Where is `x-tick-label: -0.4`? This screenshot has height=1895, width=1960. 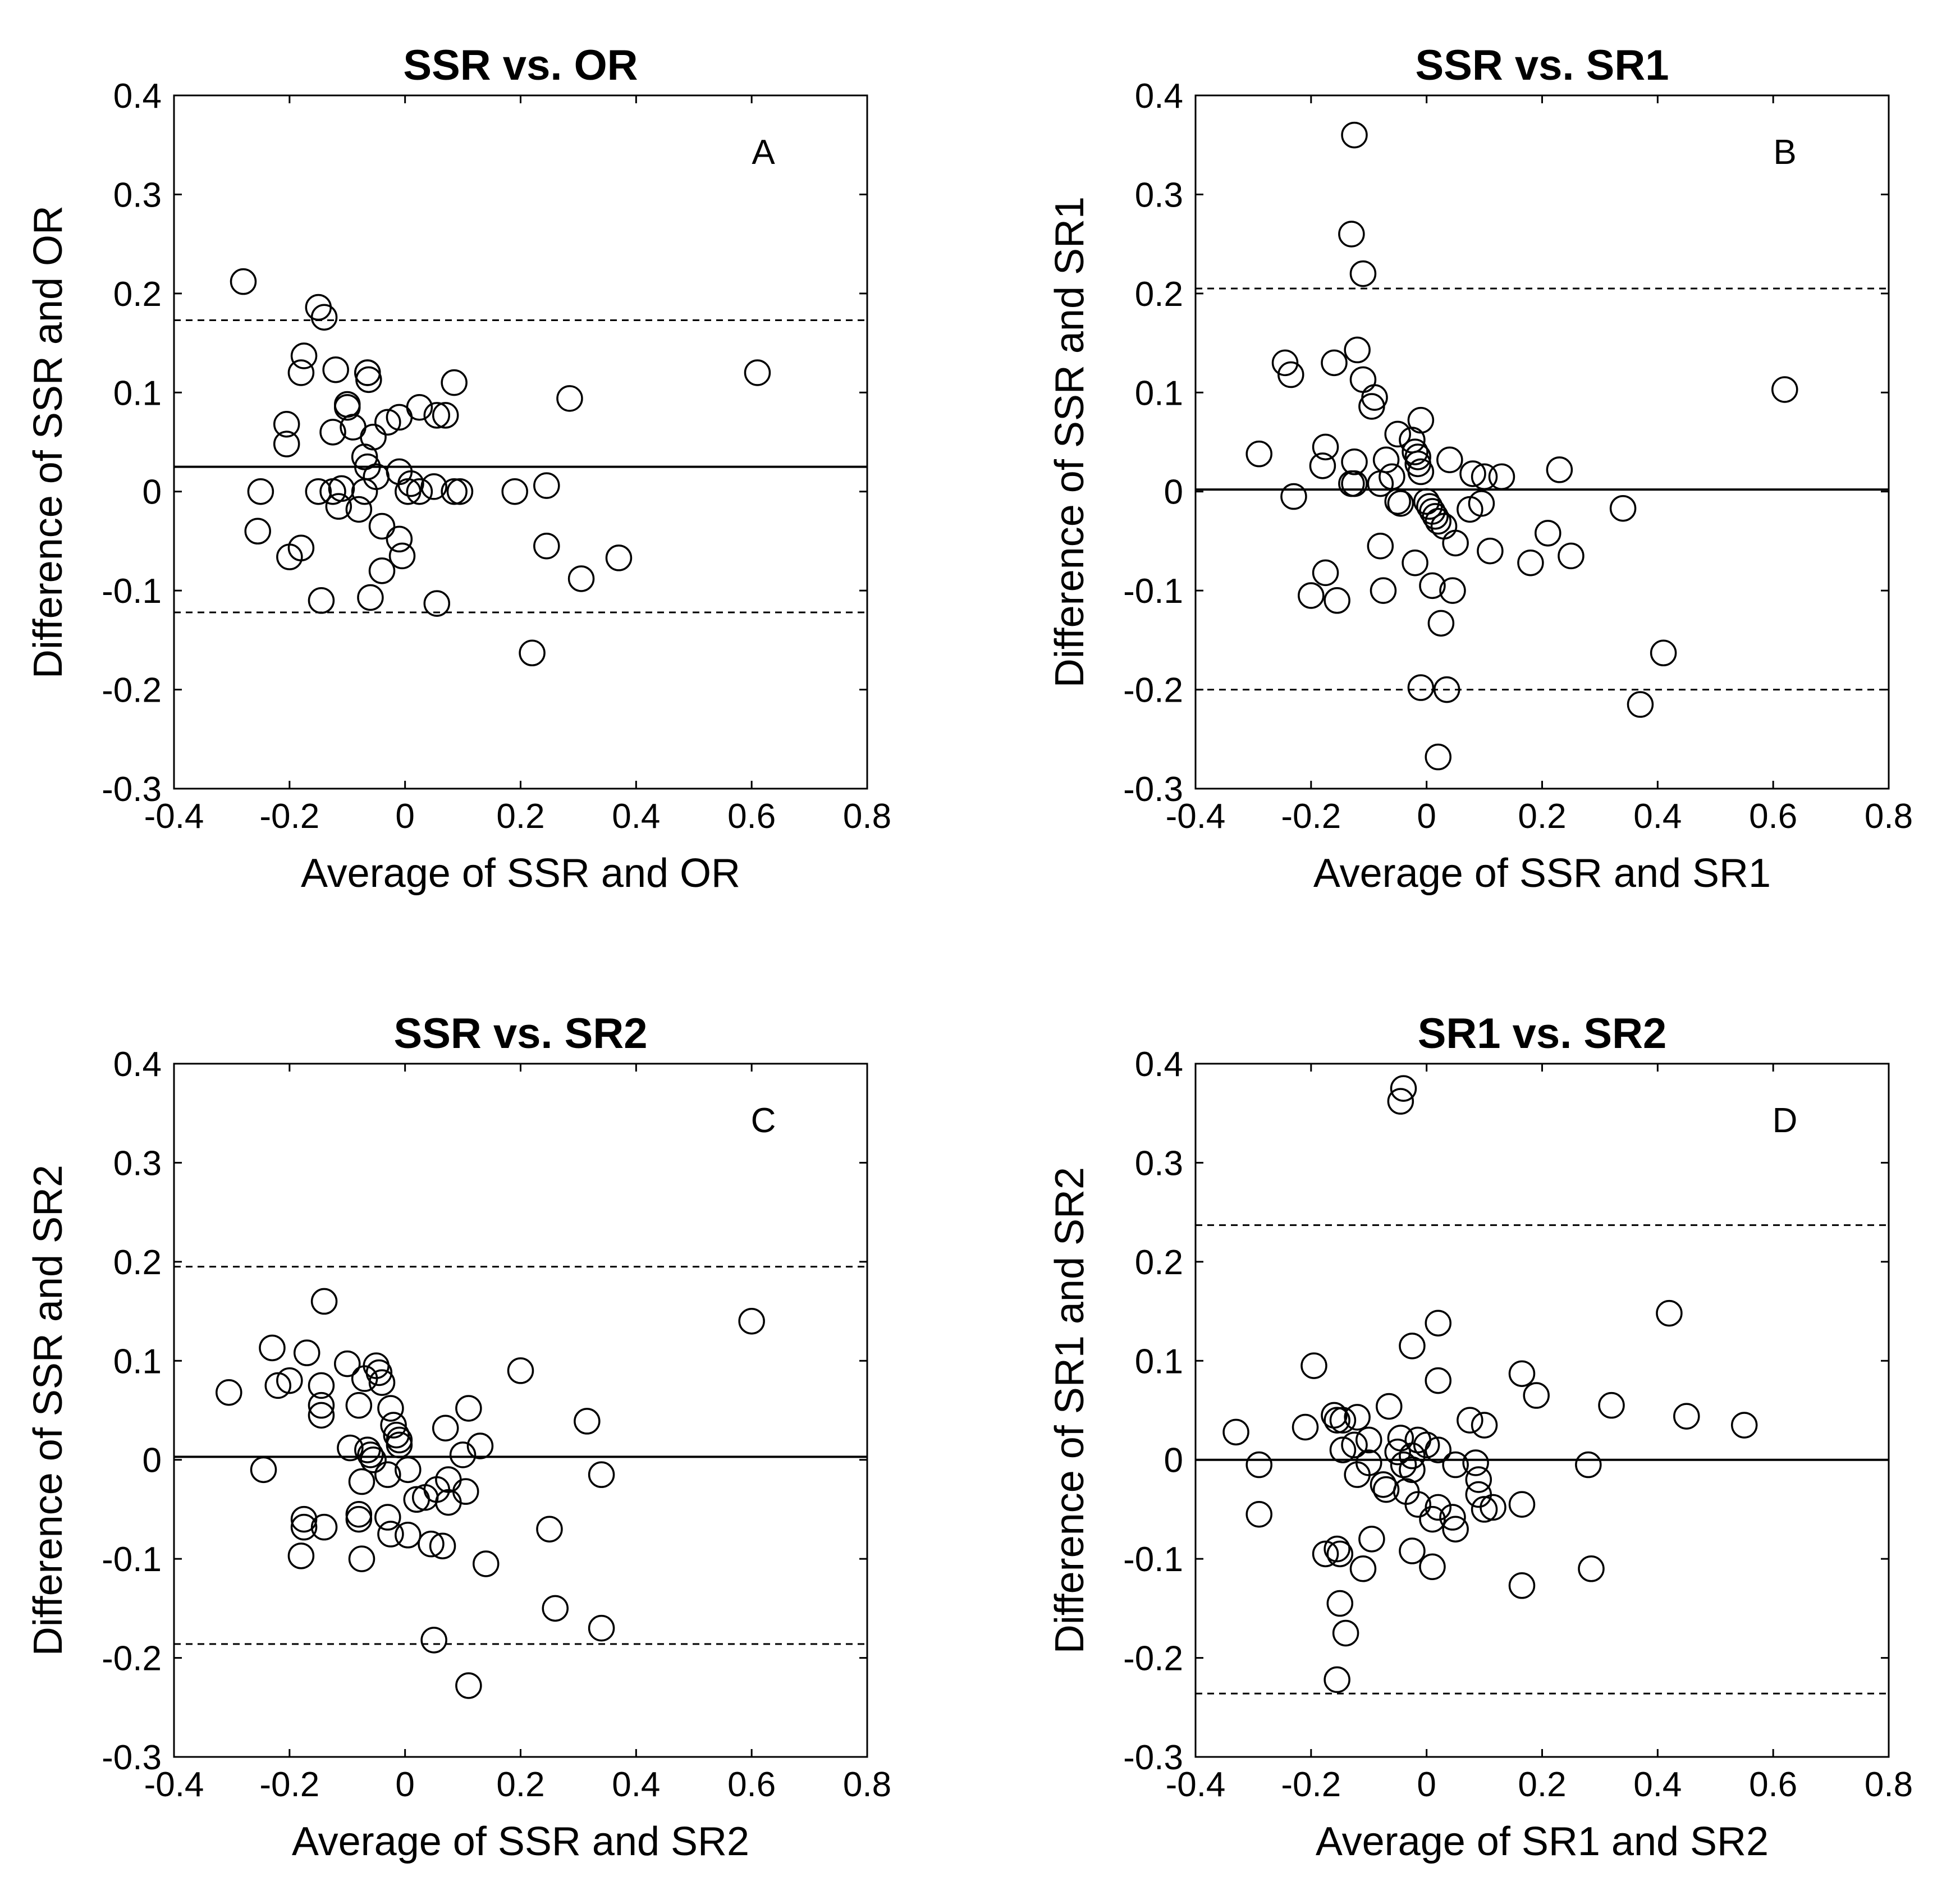 x-tick-label: -0.4 is located at coordinates (174, 816).